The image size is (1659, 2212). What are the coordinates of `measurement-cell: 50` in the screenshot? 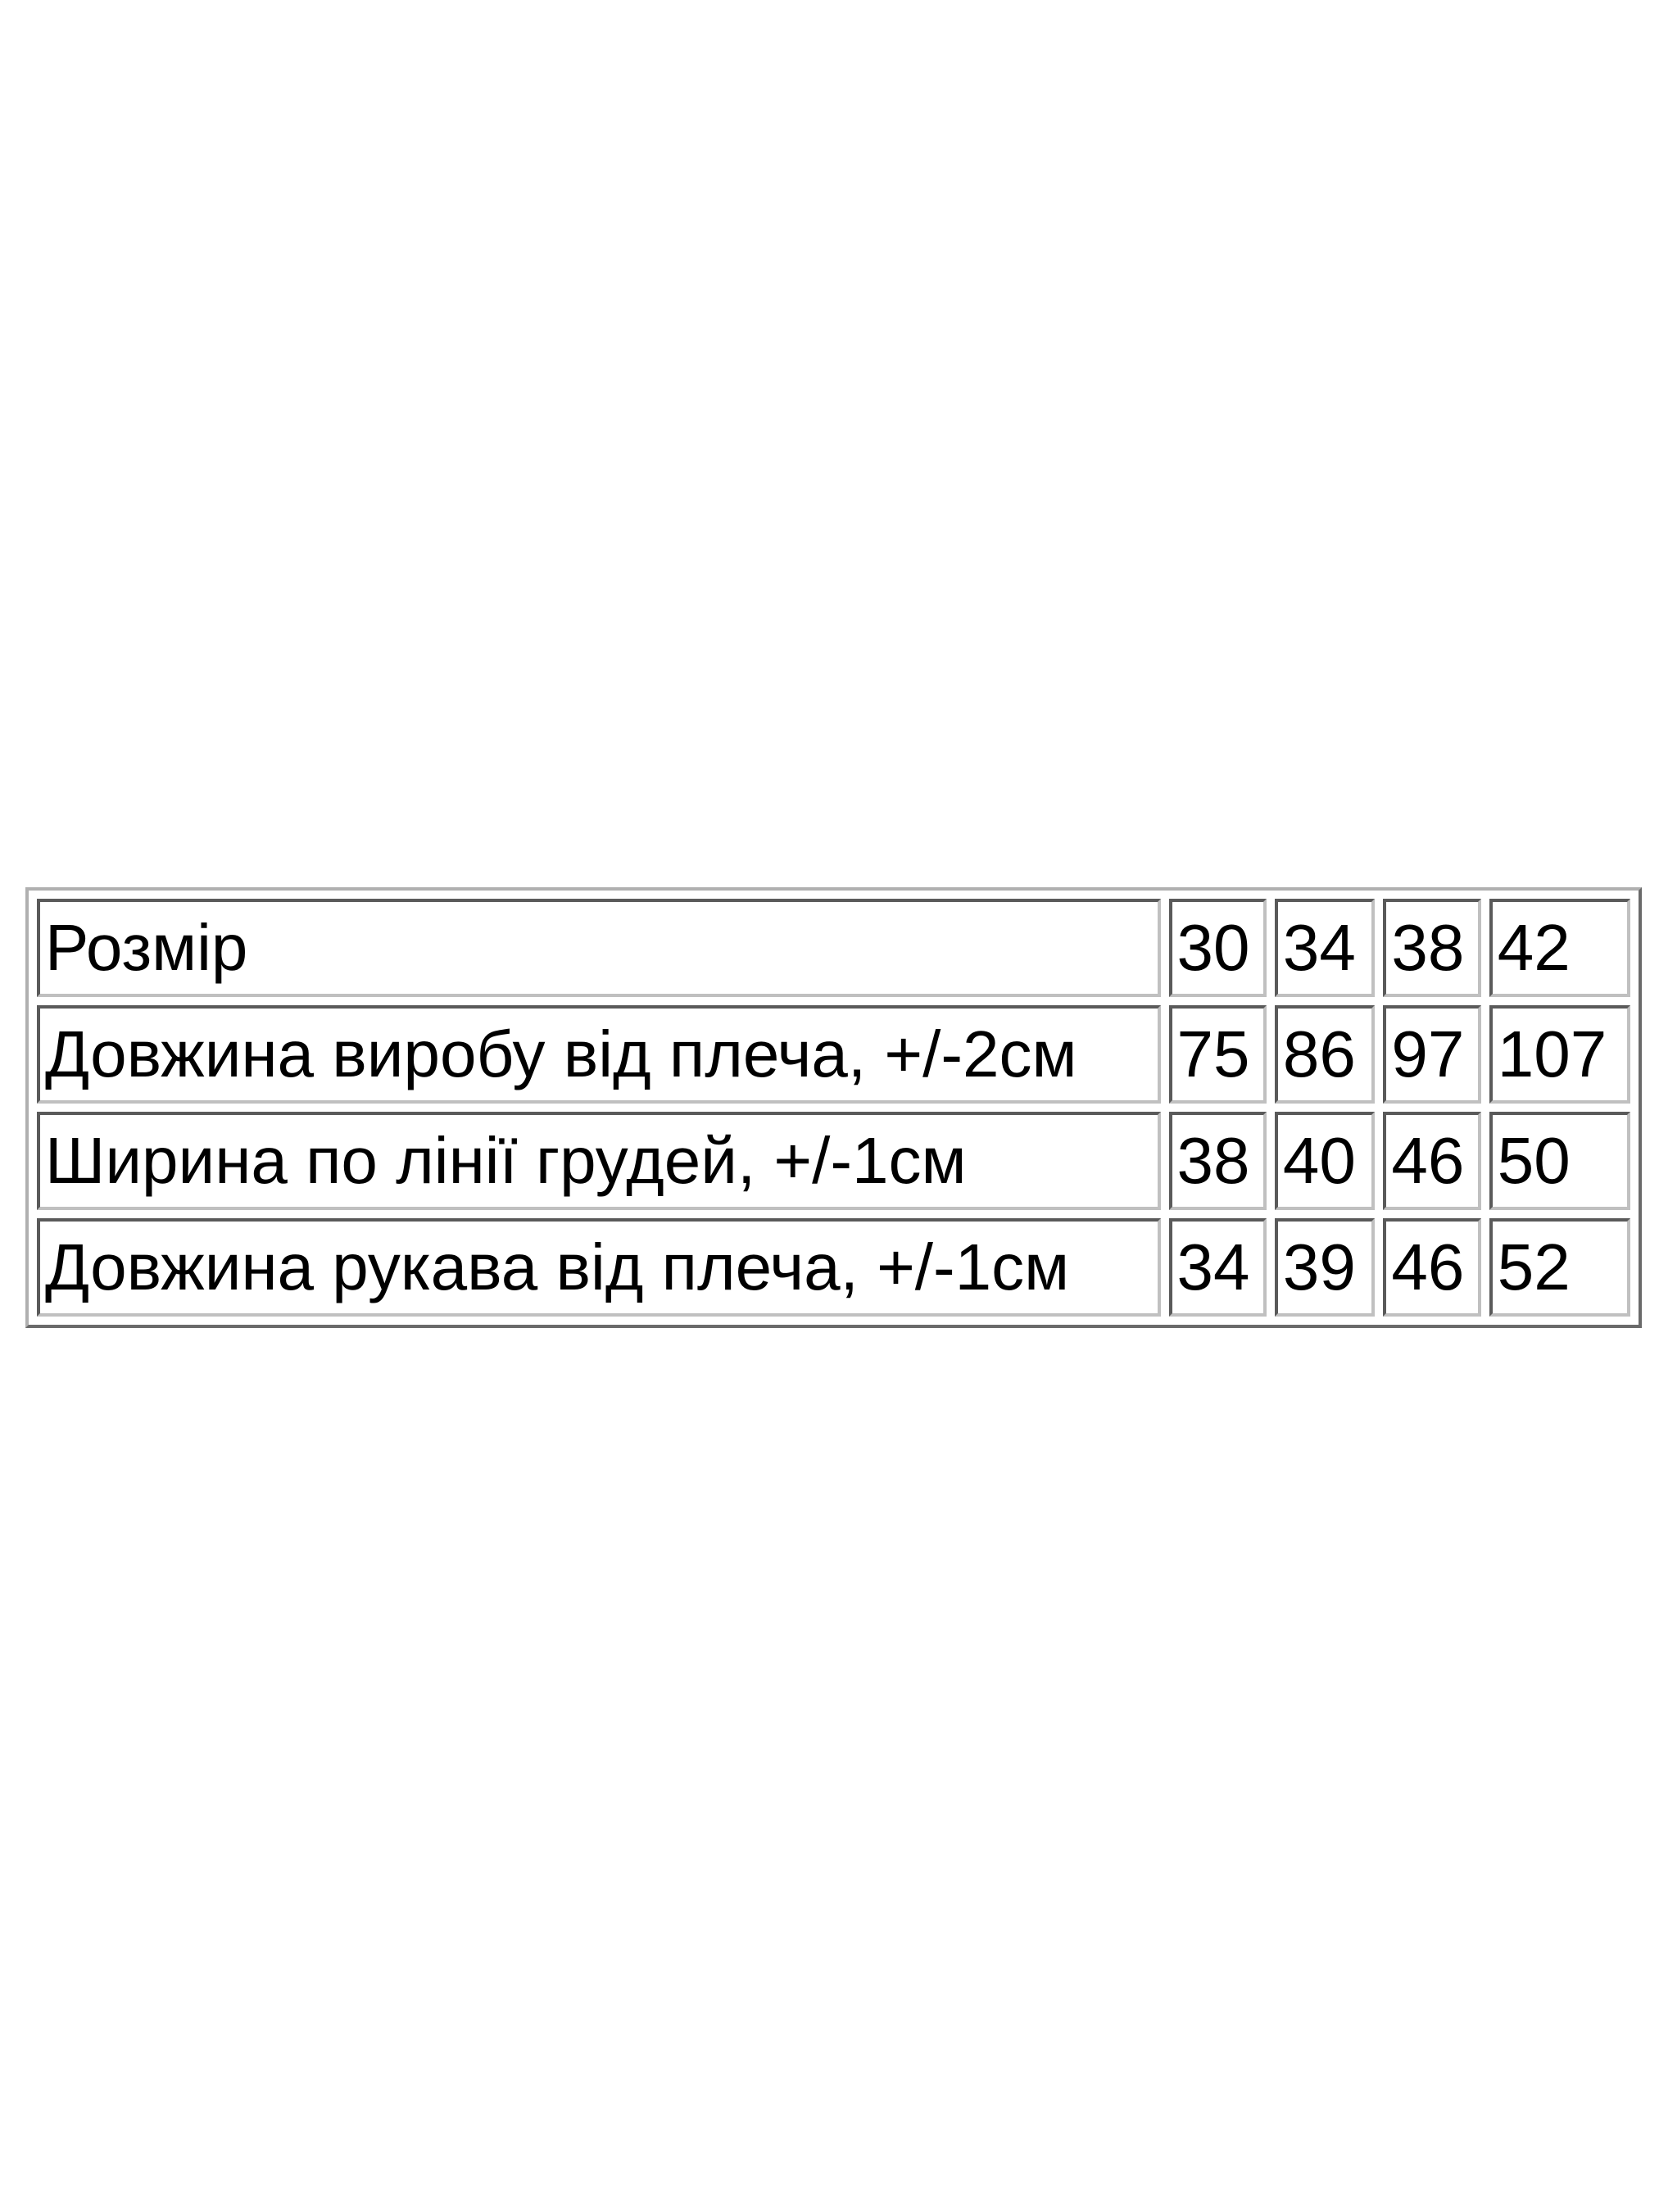 It's located at (1559, 1161).